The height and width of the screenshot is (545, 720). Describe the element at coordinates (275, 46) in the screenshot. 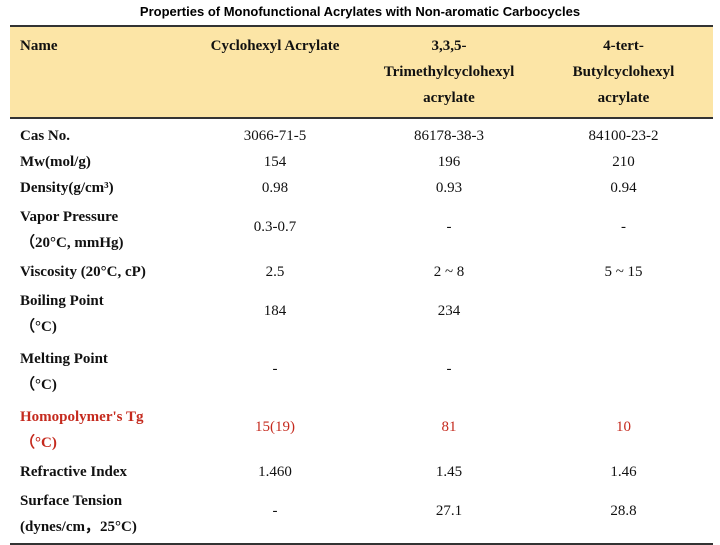

I see `header-line: Cyclohexyl Acrylate` at that location.